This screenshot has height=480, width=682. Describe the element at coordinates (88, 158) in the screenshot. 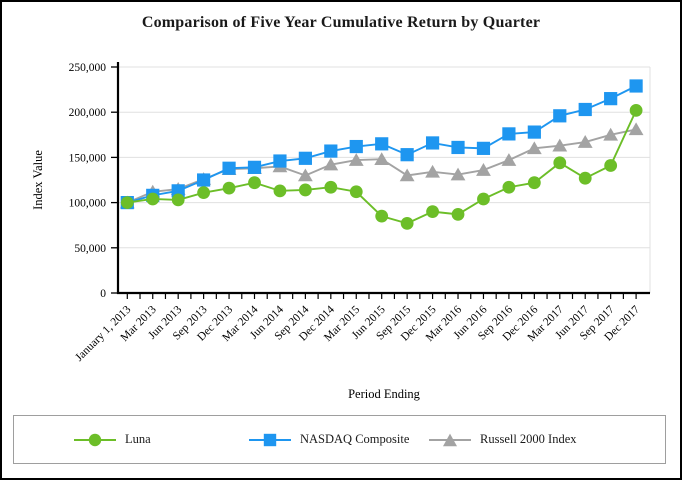

I see `y-tick-label: 150,000` at that location.